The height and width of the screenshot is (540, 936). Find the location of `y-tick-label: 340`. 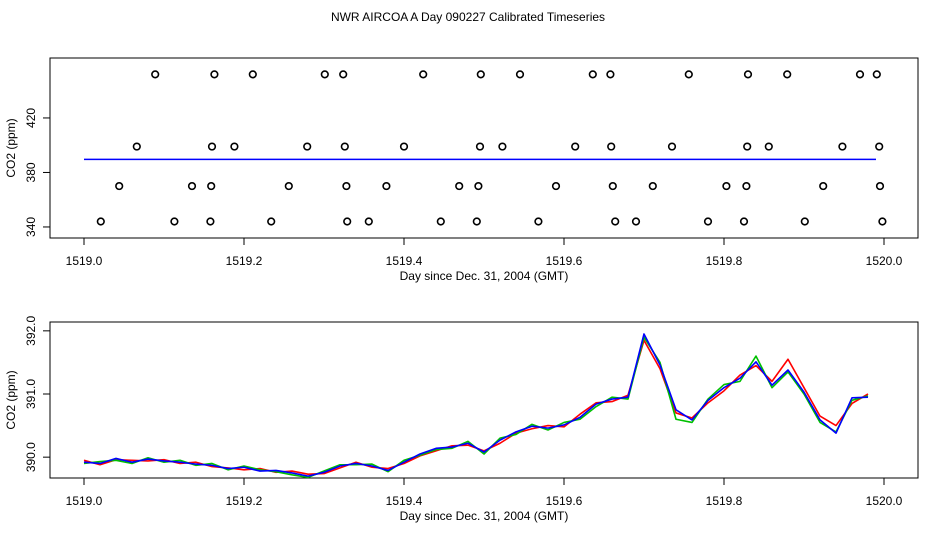

y-tick-label: 340 is located at coordinates (31, 227).